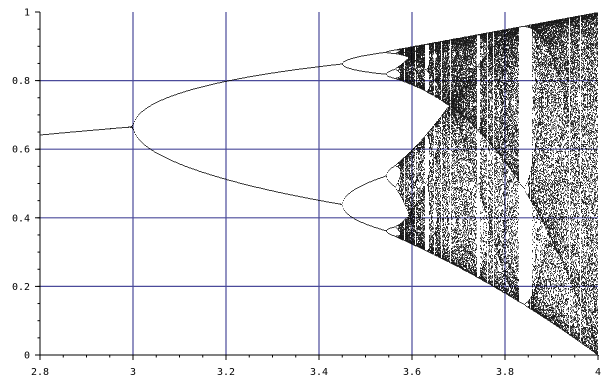 The height and width of the screenshot is (382, 606). What do you see at coordinates (133, 372) in the screenshot?
I see `x-tick-label: 3` at bounding box center [133, 372].